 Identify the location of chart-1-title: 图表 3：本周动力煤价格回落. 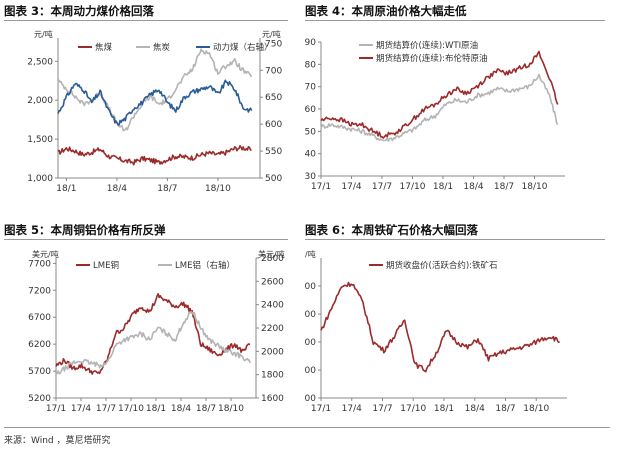
(79, 11).